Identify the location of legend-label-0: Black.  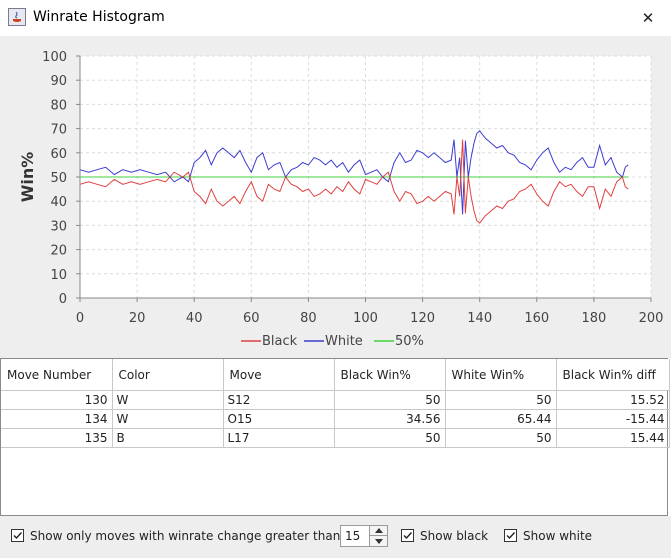
(280, 341).